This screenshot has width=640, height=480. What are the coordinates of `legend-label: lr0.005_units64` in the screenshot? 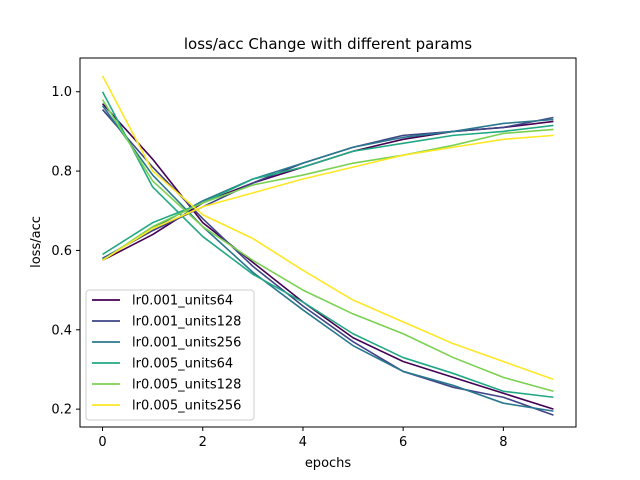 It's located at (182, 364).